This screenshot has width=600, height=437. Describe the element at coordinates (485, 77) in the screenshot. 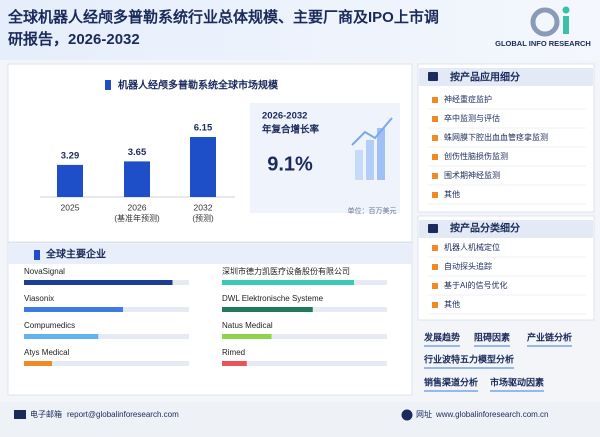

I see `application-title: 按产品应用细分` at that location.